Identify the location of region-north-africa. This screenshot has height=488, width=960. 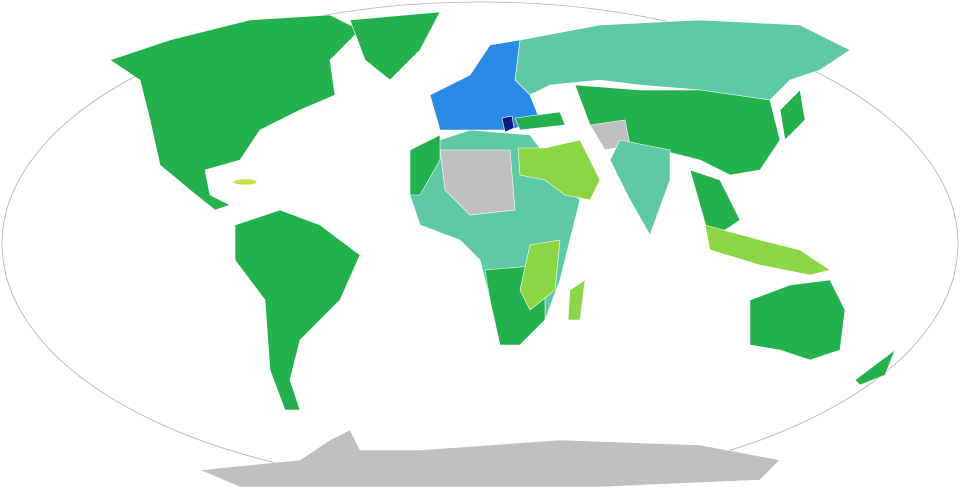
(425, 165).